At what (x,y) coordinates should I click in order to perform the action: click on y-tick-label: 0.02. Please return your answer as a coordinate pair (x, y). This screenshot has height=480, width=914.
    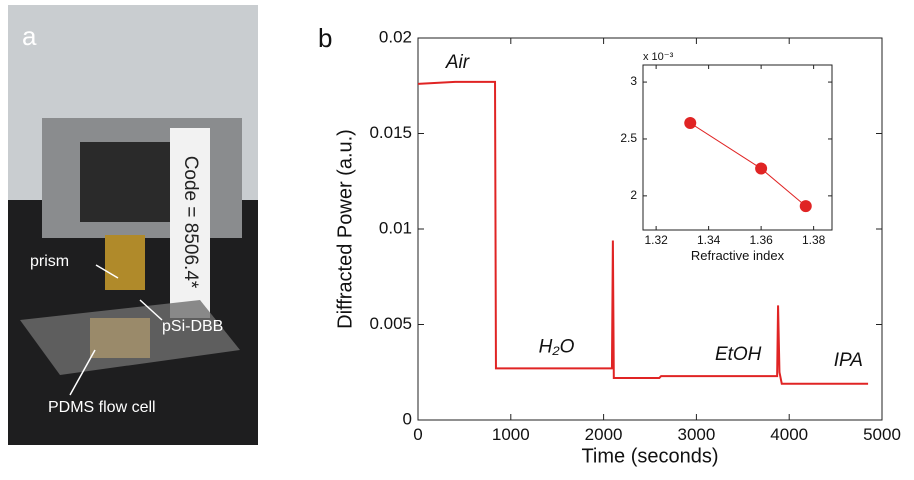
    Looking at the image, I should click on (395, 36).